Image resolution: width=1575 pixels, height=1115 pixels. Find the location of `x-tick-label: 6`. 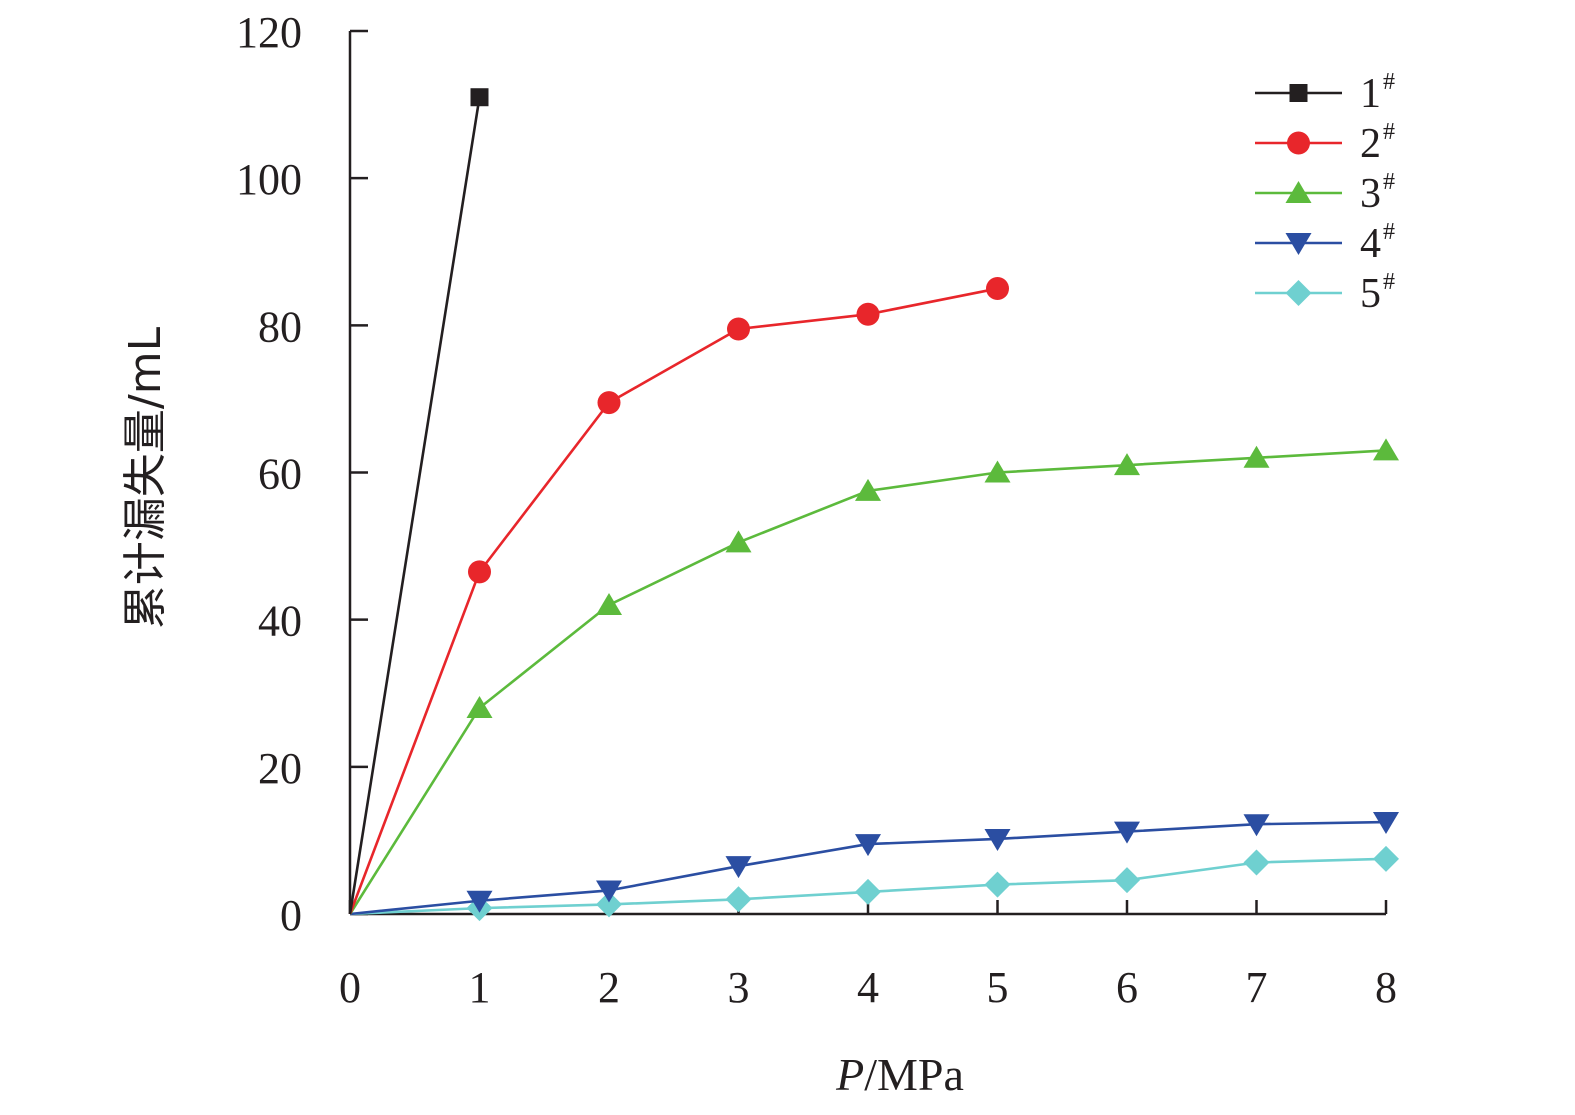

x-tick-label: 6 is located at coordinates (1127, 987).